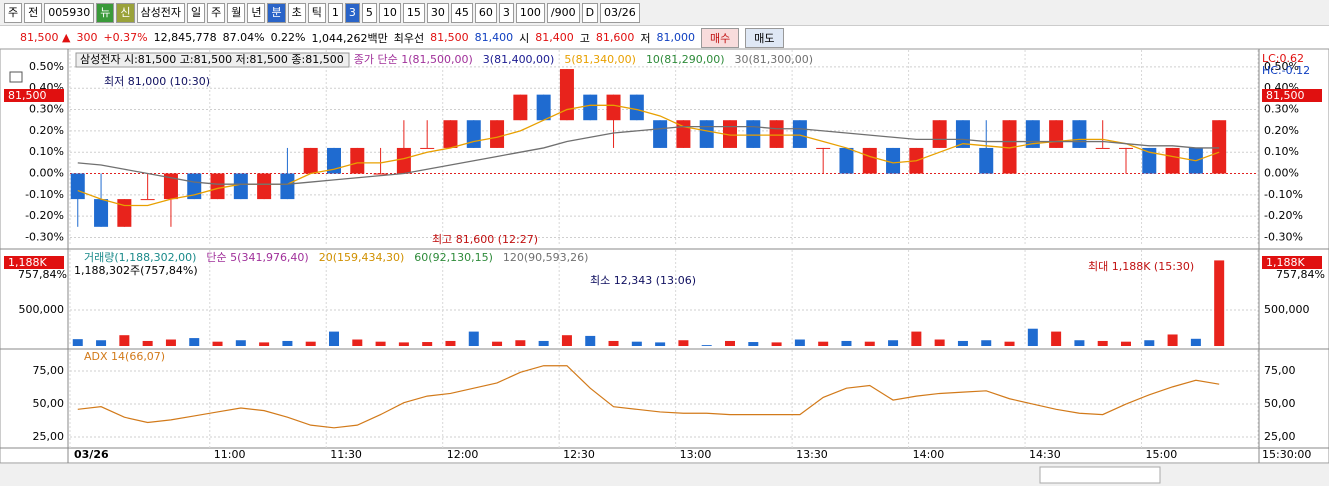 The height and width of the screenshot is (486, 1329). What do you see at coordinates (720, 37) in the screenshot?
I see `order-button: 매수` at bounding box center [720, 37].